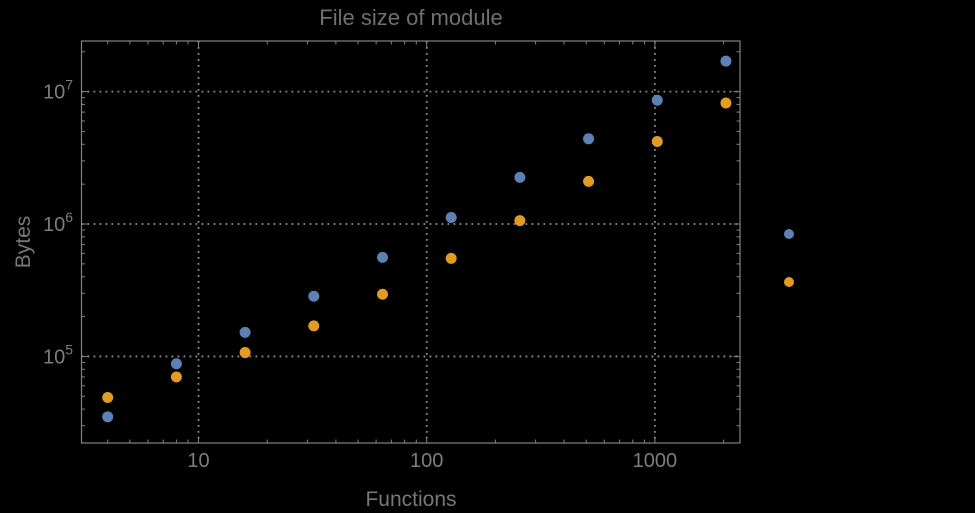 The width and height of the screenshot is (975, 513). What do you see at coordinates (426, 461) in the screenshot?
I see `x-tick-label: 100` at bounding box center [426, 461].